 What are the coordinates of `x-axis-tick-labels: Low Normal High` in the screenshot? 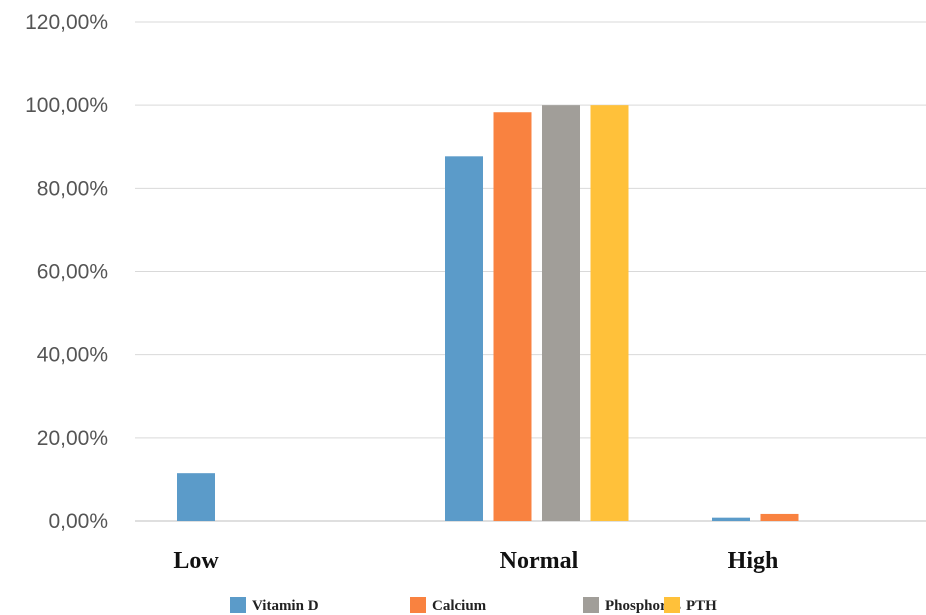 It's located at (475, 561).